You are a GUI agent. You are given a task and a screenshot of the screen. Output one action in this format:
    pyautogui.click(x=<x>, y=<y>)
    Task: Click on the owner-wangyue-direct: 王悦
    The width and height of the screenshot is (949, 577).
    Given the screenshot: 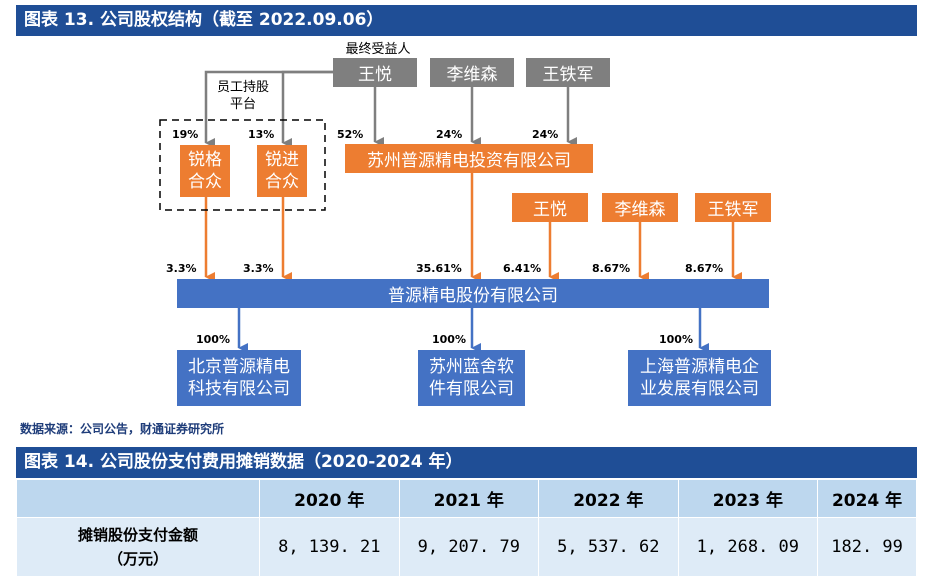 What is the action you would take?
    pyautogui.click(x=550, y=207)
    